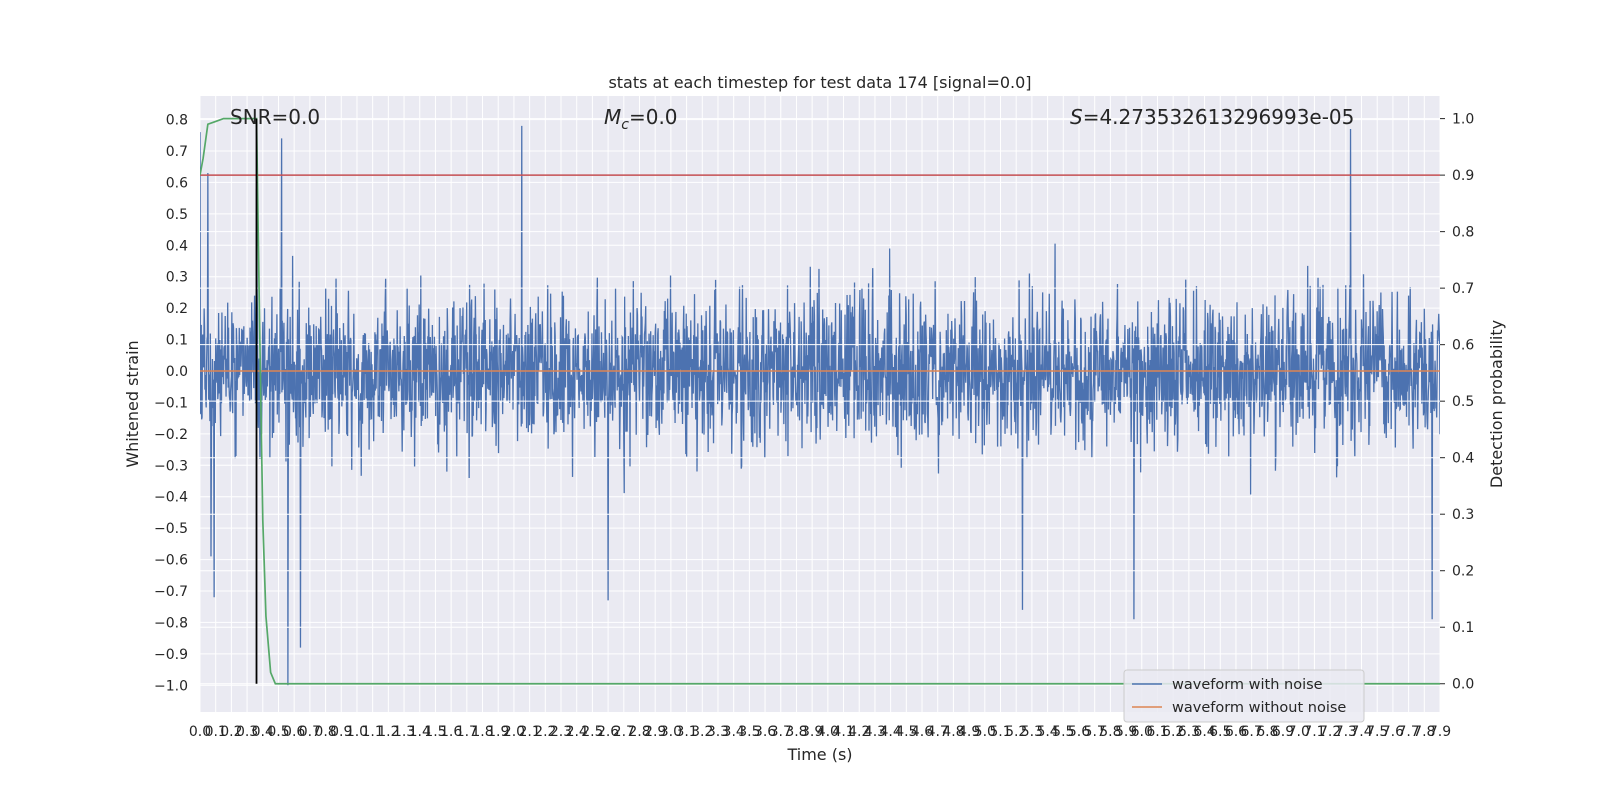  Describe the element at coordinates (639, 732) in the screenshot. I see `x-tick-label: 2.8` at that location.